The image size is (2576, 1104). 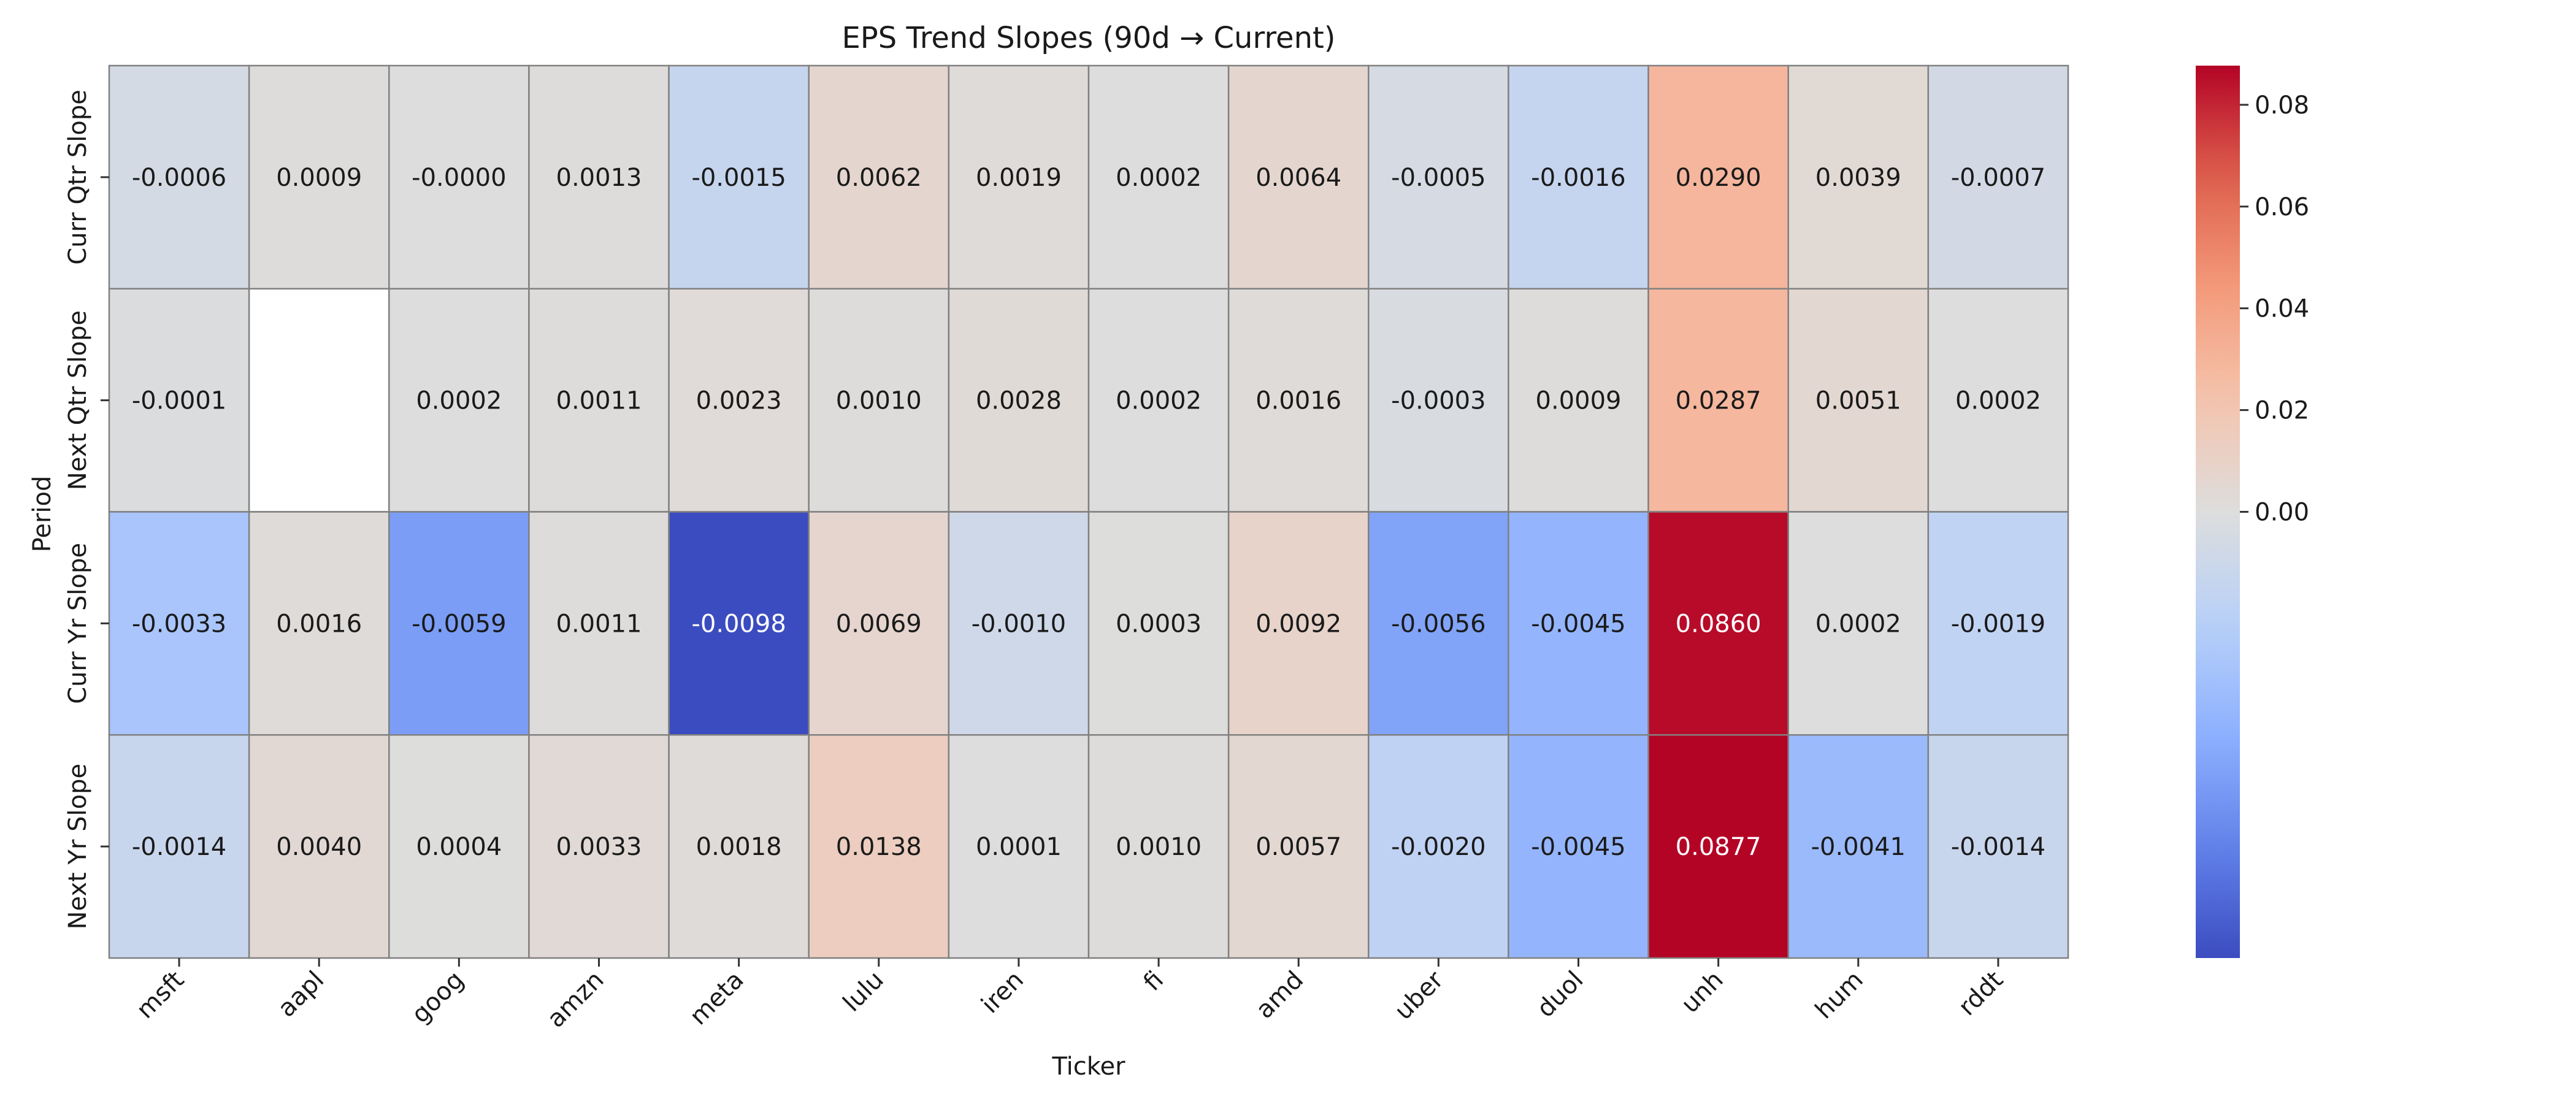 I want to click on colorbar-tick-label: 0.08, so click(x=2282, y=105).